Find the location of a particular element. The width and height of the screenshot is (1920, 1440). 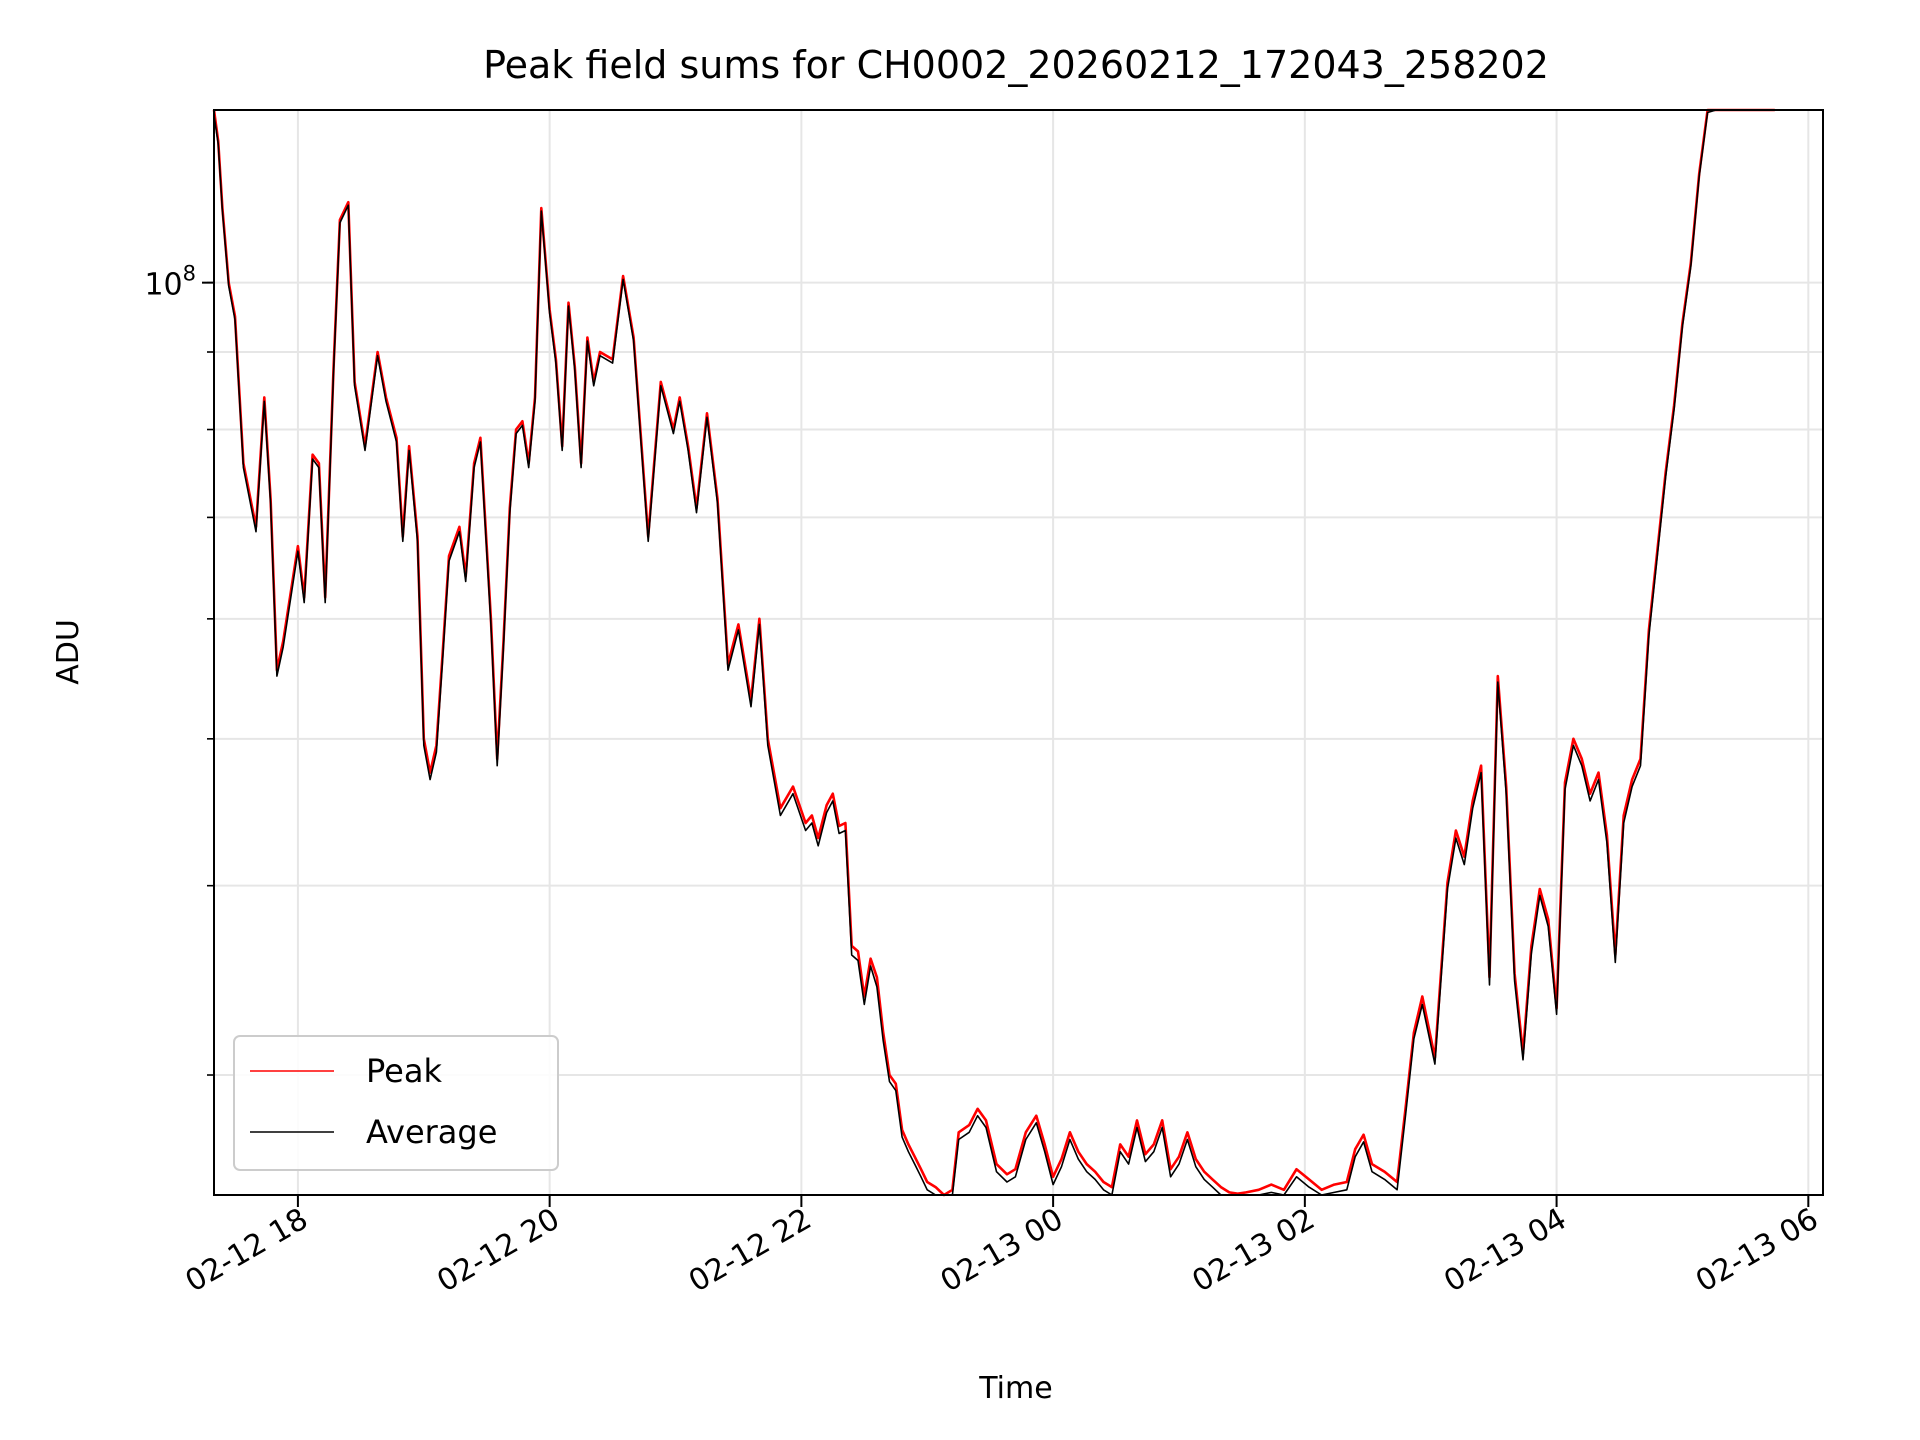

y-tick-label: 108 is located at coordinates (170, 282).